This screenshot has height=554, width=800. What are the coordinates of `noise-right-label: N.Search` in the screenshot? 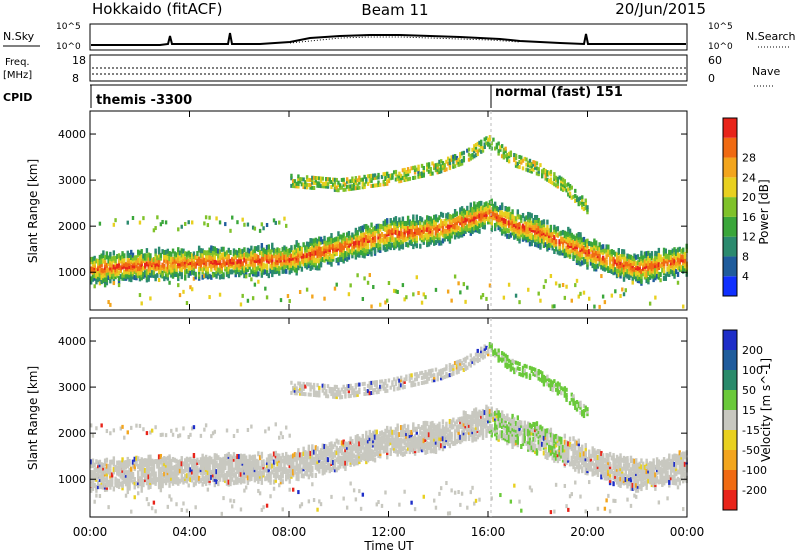 It's located at (771, 36).